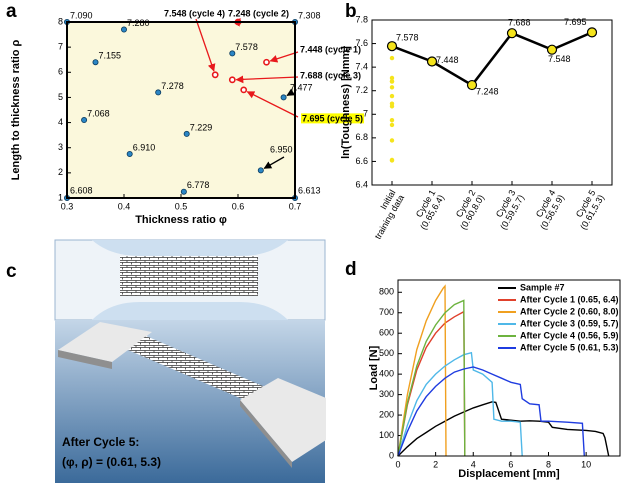 Image resolution: width=624 pixels, height=483 pixels. I want to click on point-label: 6.613, so click(309, 190).